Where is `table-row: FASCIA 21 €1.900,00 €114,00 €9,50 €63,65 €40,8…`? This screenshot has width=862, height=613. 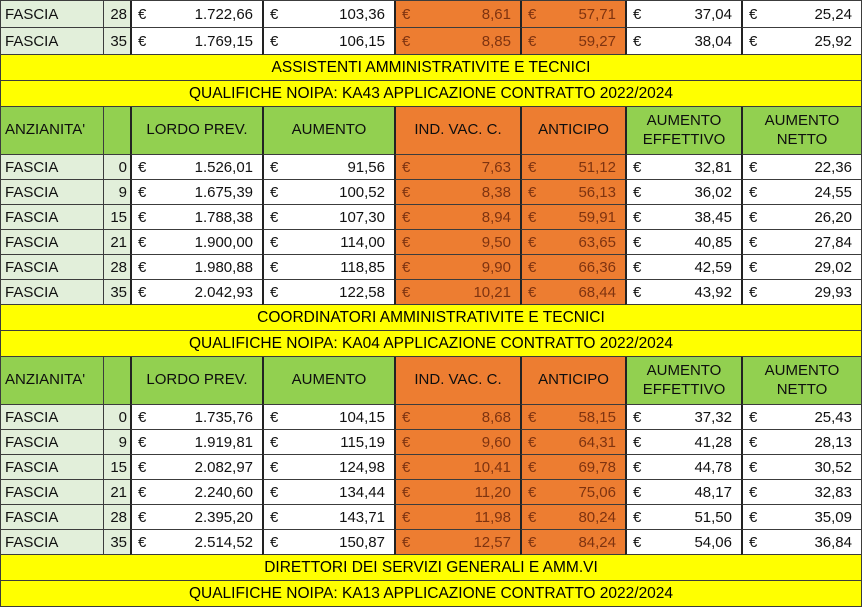
table-row: FASCIA 21 €1.900,00 €114,00 €9,50 €63,65 €40,8… is located at coordinates (431, 242).